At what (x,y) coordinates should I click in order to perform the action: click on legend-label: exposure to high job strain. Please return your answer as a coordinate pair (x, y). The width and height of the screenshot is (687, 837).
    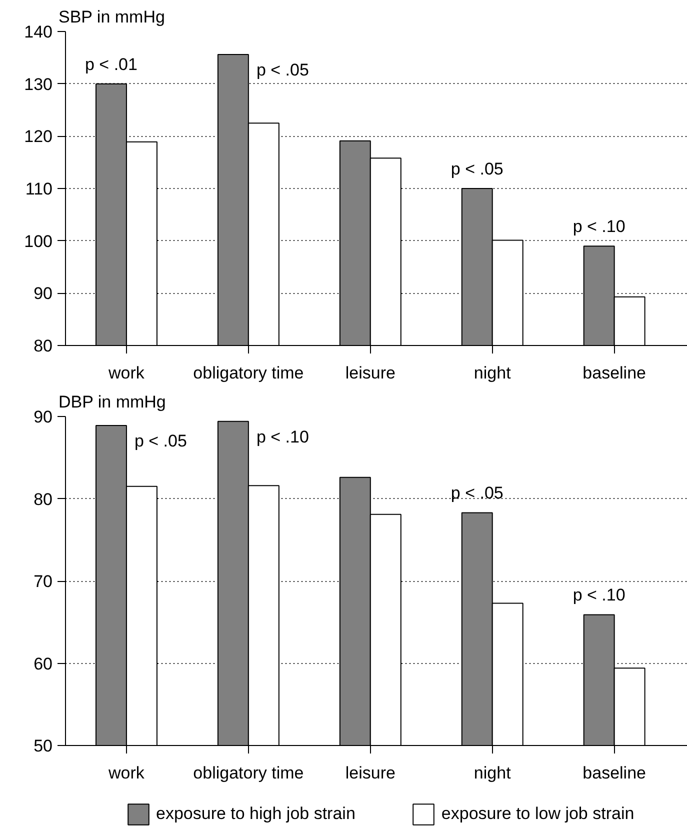
    Looking at the image, I should click on (256, 814).